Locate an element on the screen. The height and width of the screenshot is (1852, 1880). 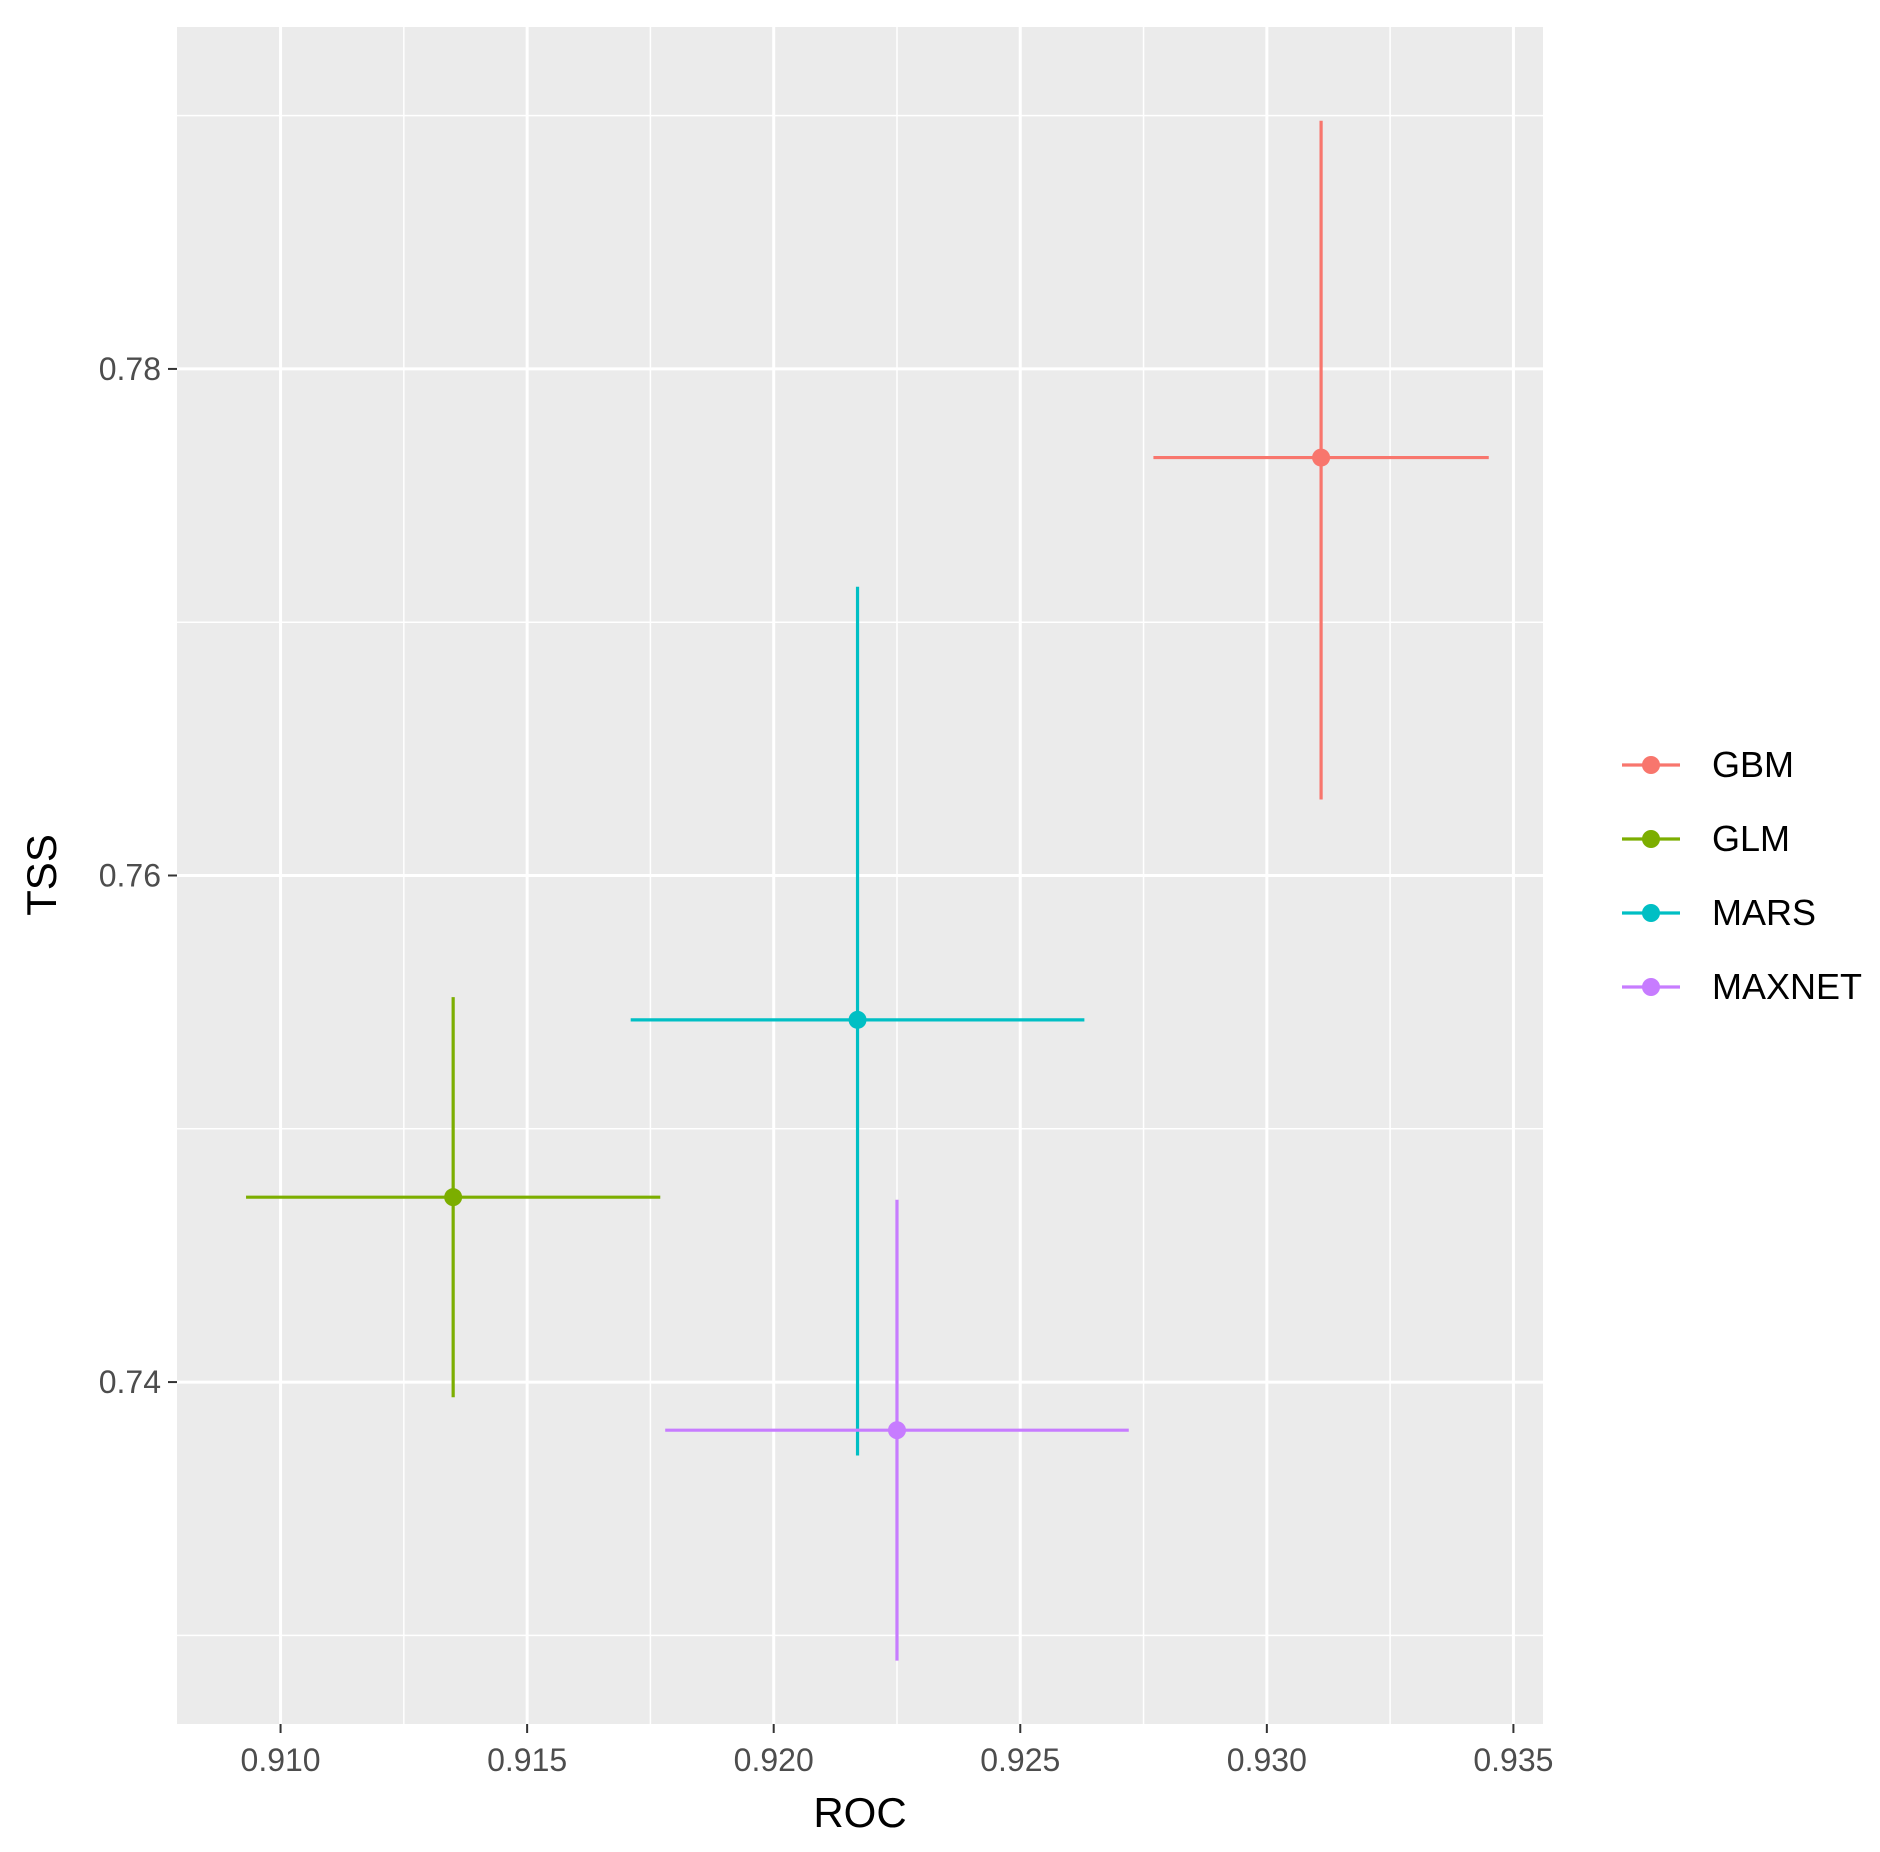
legend-label: GLM is located at coordinates (1751, 838).